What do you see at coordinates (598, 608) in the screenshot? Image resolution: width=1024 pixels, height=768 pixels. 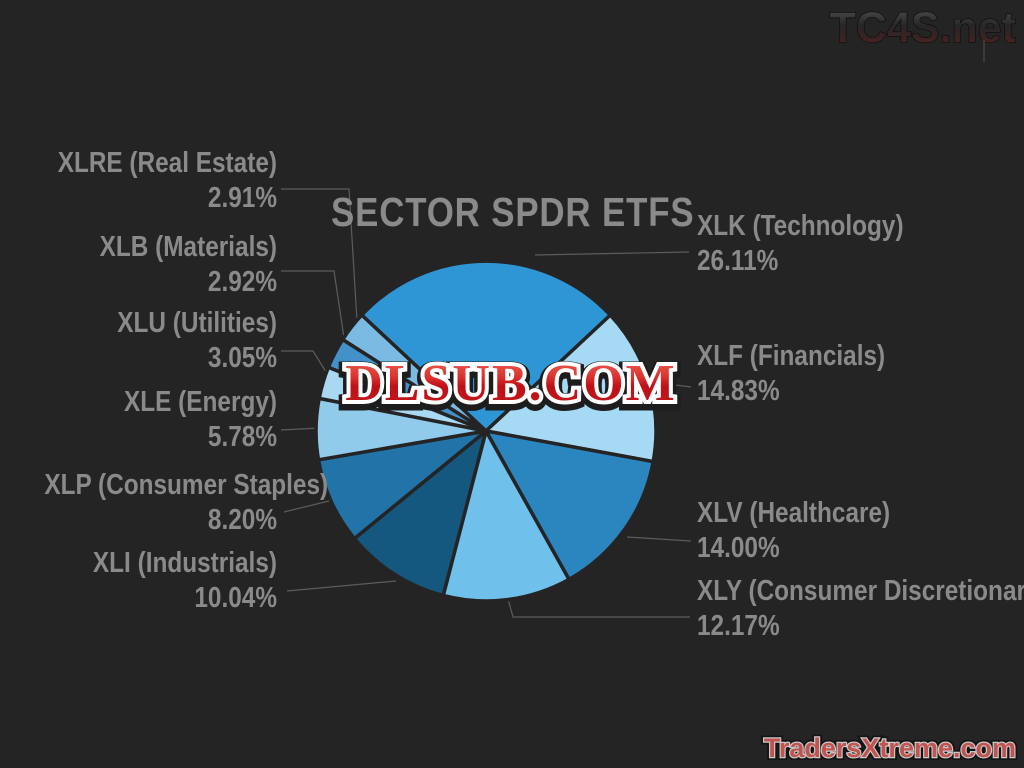 I see `leader-line-xly` at bounding box center [598, 608].